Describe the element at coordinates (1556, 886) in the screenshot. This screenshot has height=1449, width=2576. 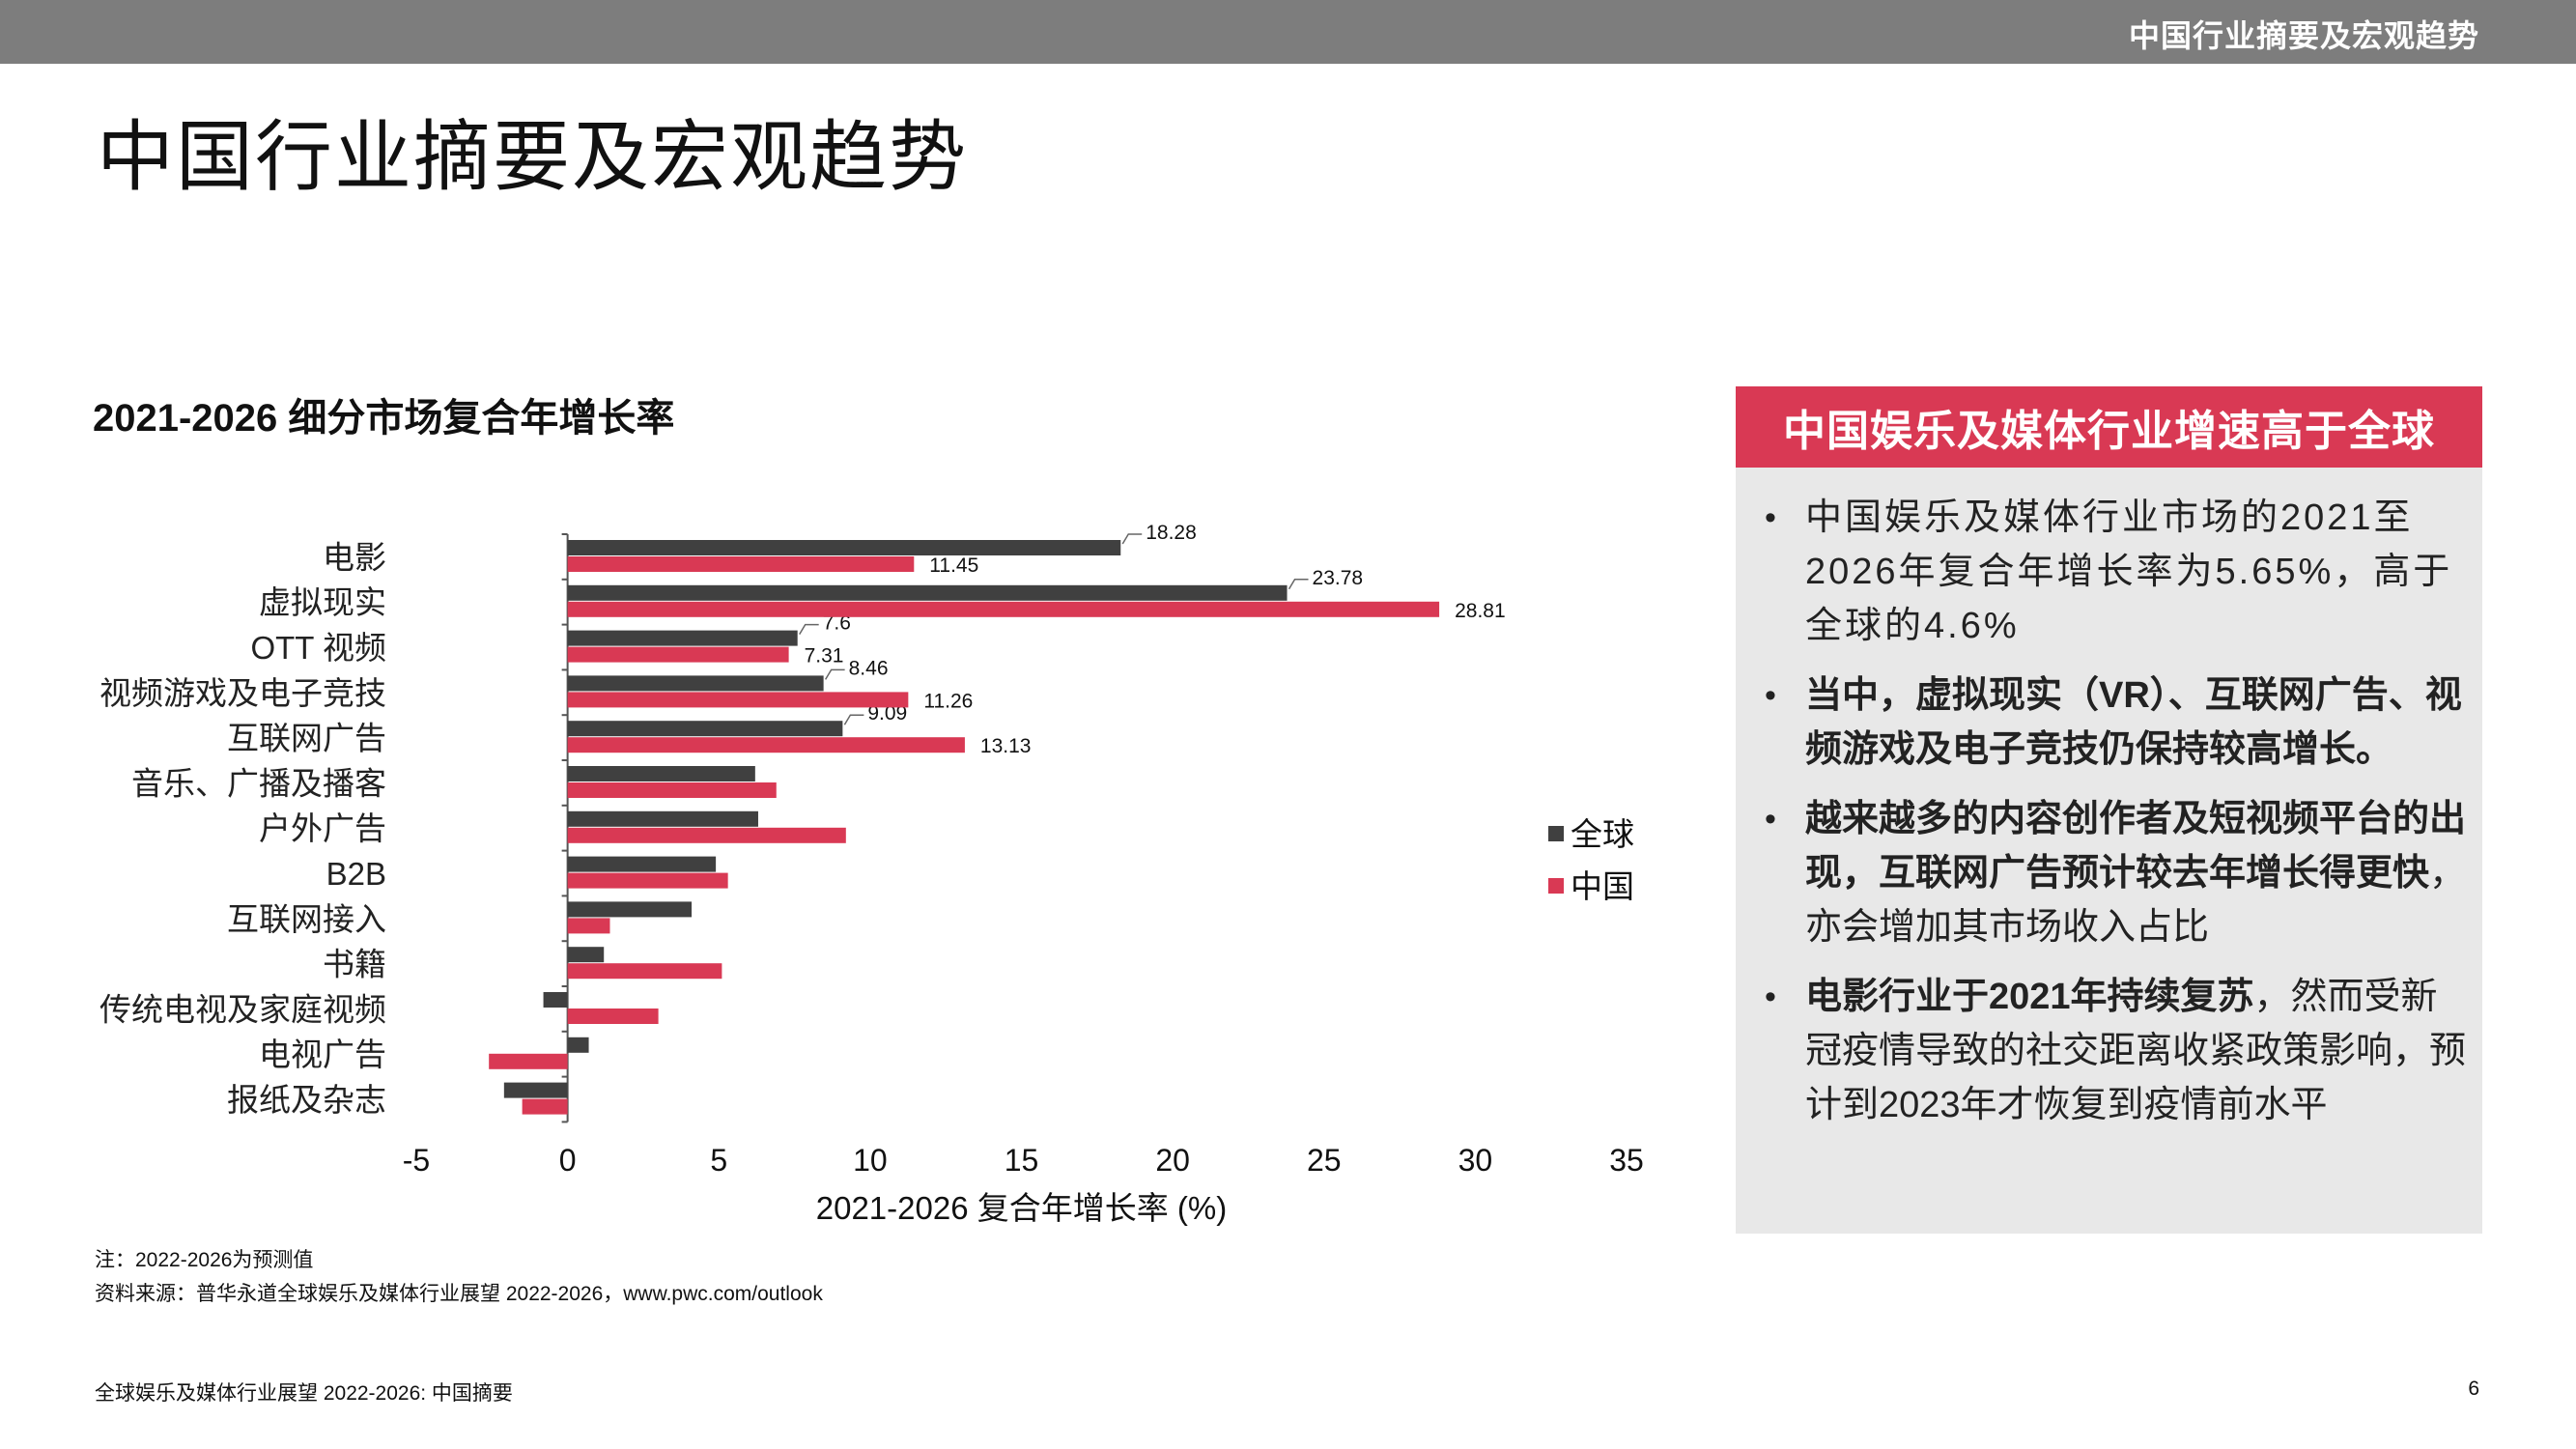
I see `legend-swatch-china` at that location.